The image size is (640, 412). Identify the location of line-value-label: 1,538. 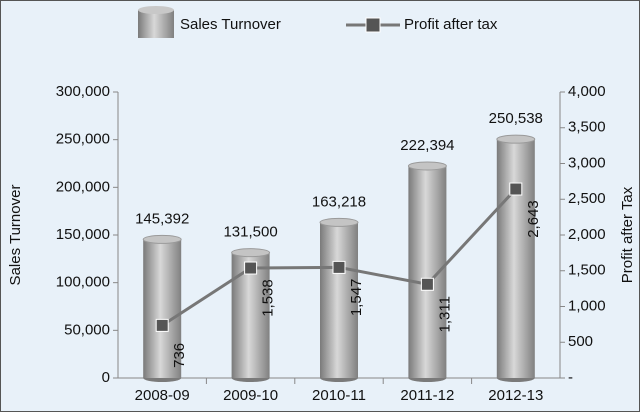
(268, 298).